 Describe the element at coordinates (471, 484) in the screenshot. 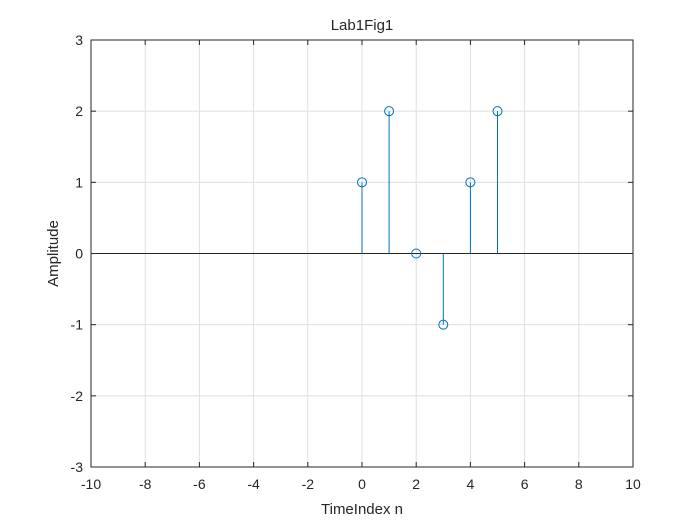

I see `x-tick-label: 4` at that location.